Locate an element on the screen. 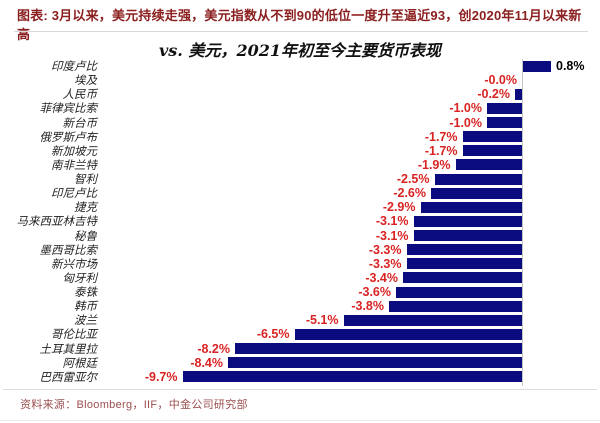 This screenshot has height=423, width=600. header-divider is located at coordinates (301, 31).